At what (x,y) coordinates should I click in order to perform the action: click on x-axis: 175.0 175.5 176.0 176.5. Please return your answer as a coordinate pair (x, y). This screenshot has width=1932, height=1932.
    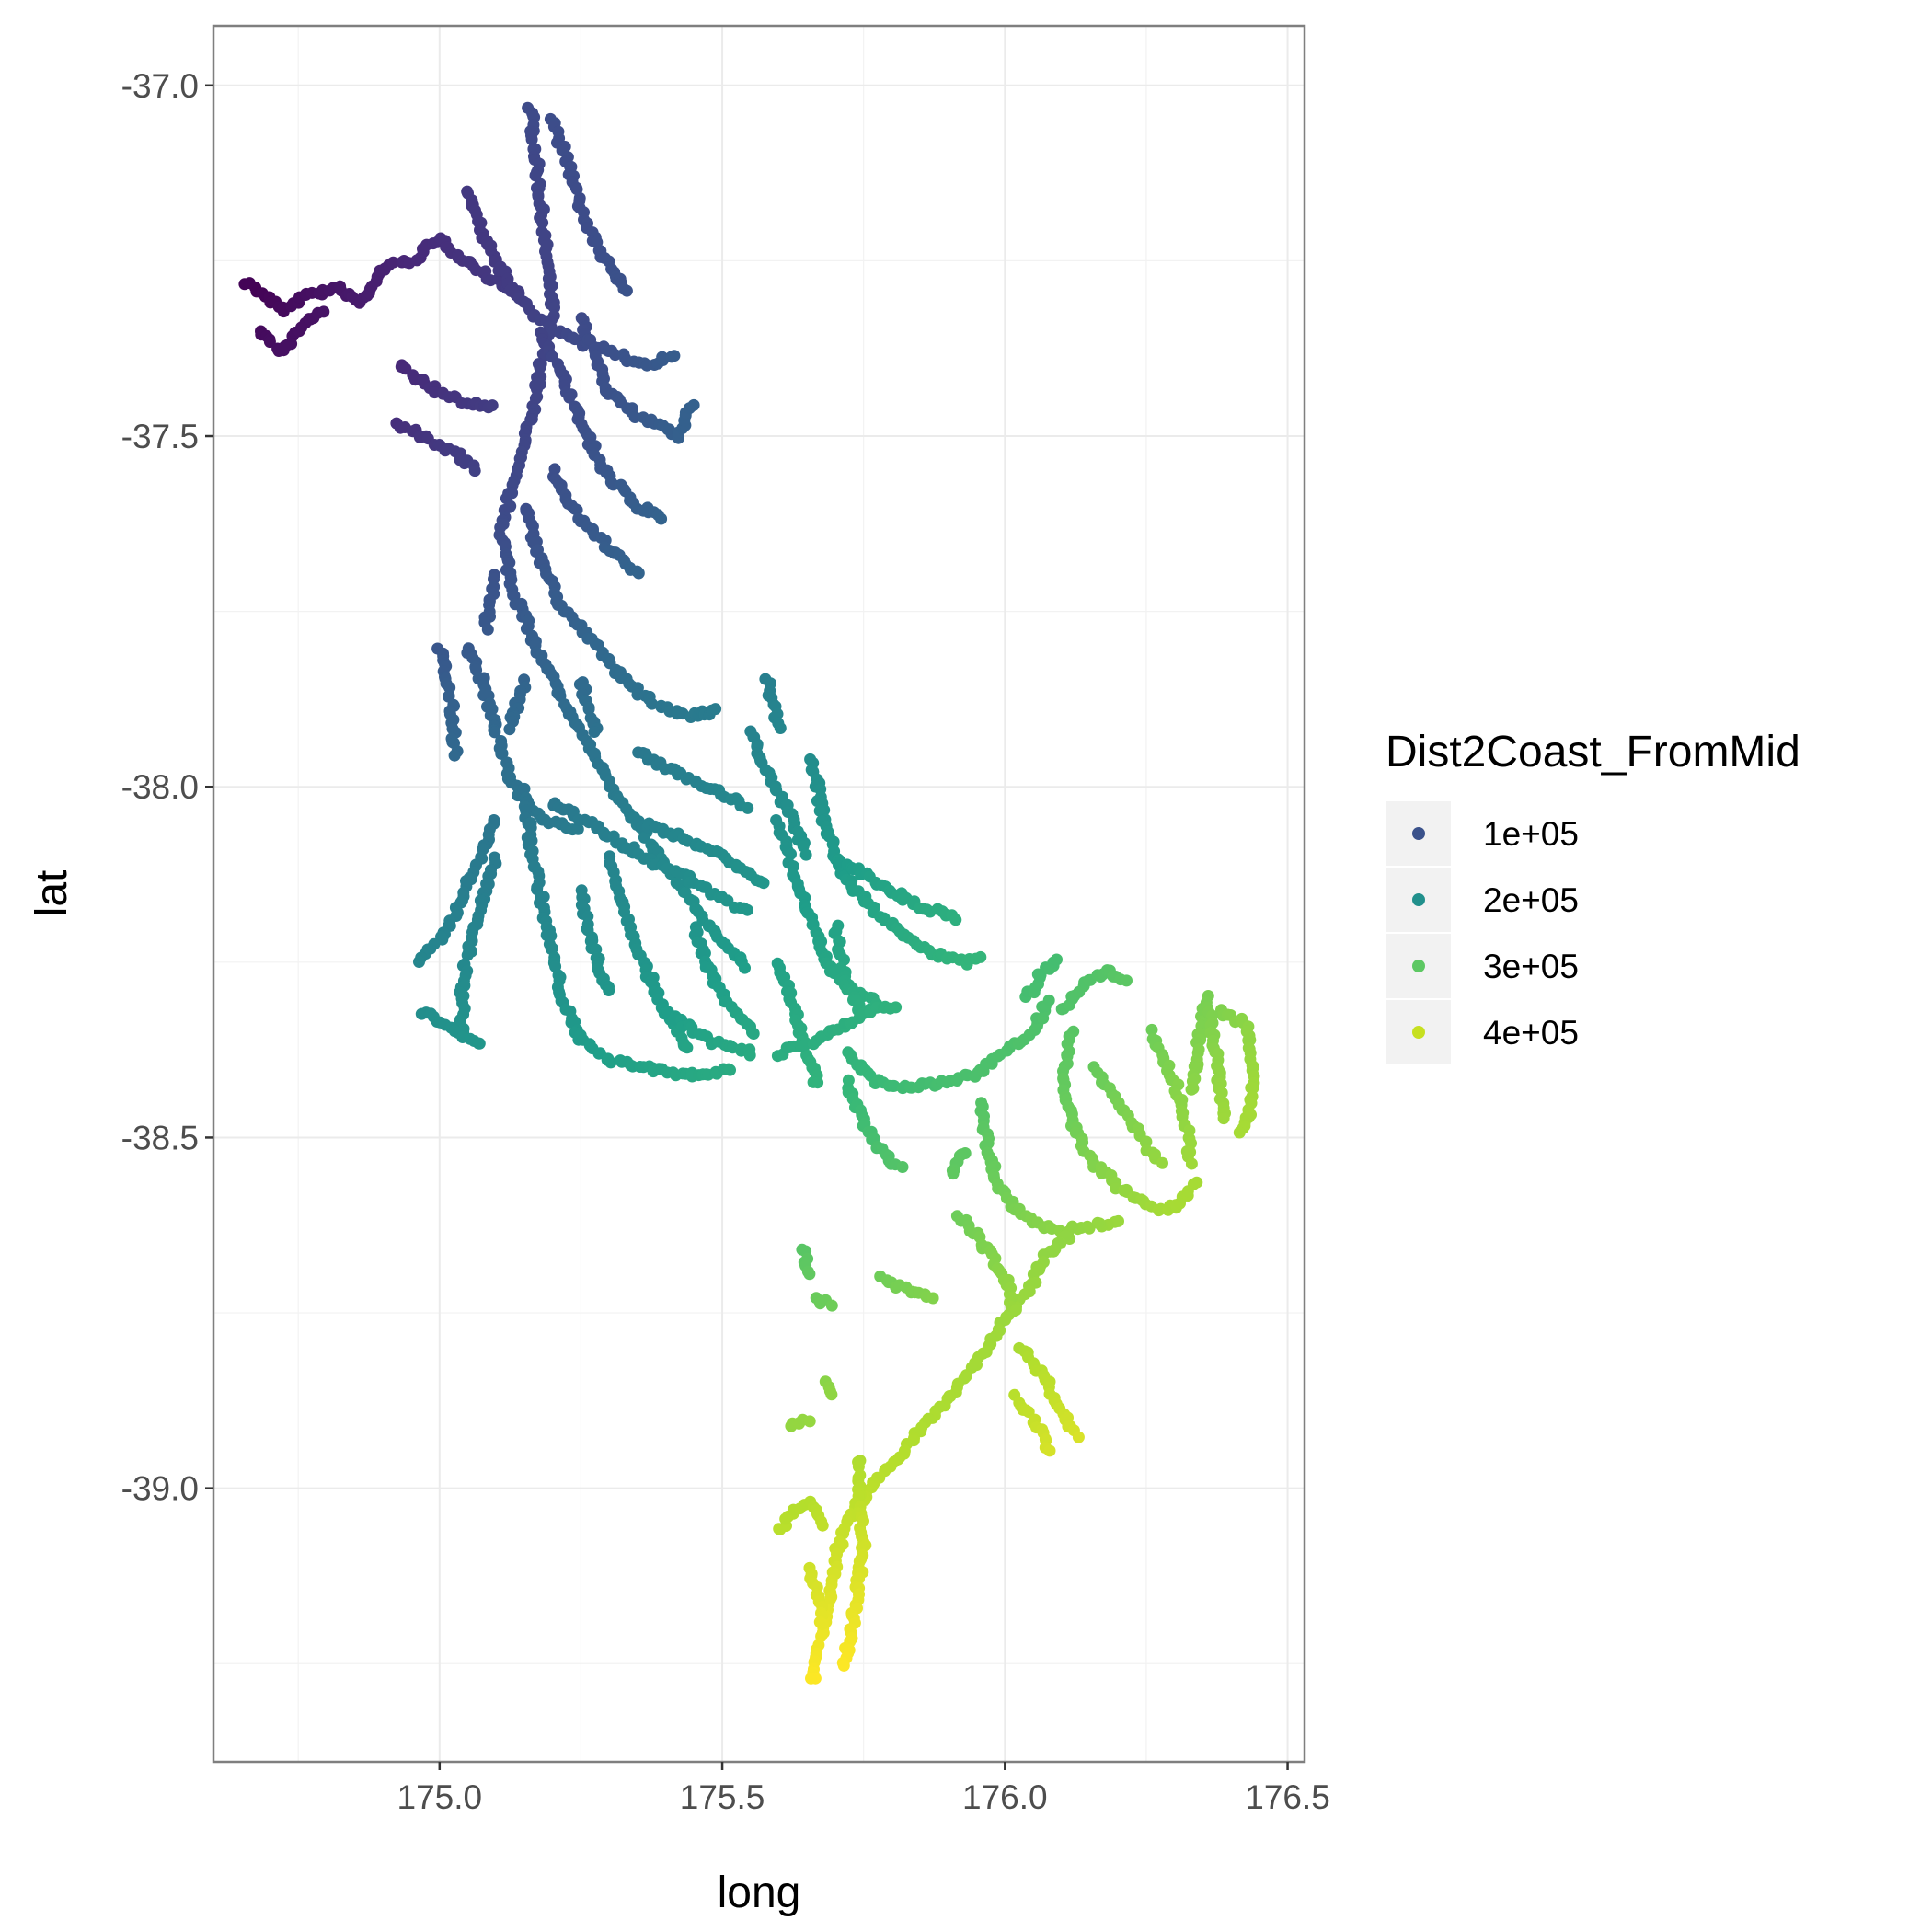
    Looking at the image, I should click on (863, 1789).